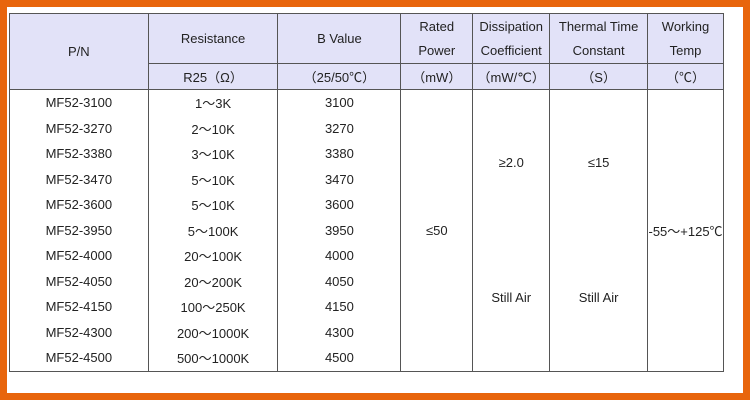  I want to click on table-row: MF52-3270 2～10K 3270, so click(366, 128).